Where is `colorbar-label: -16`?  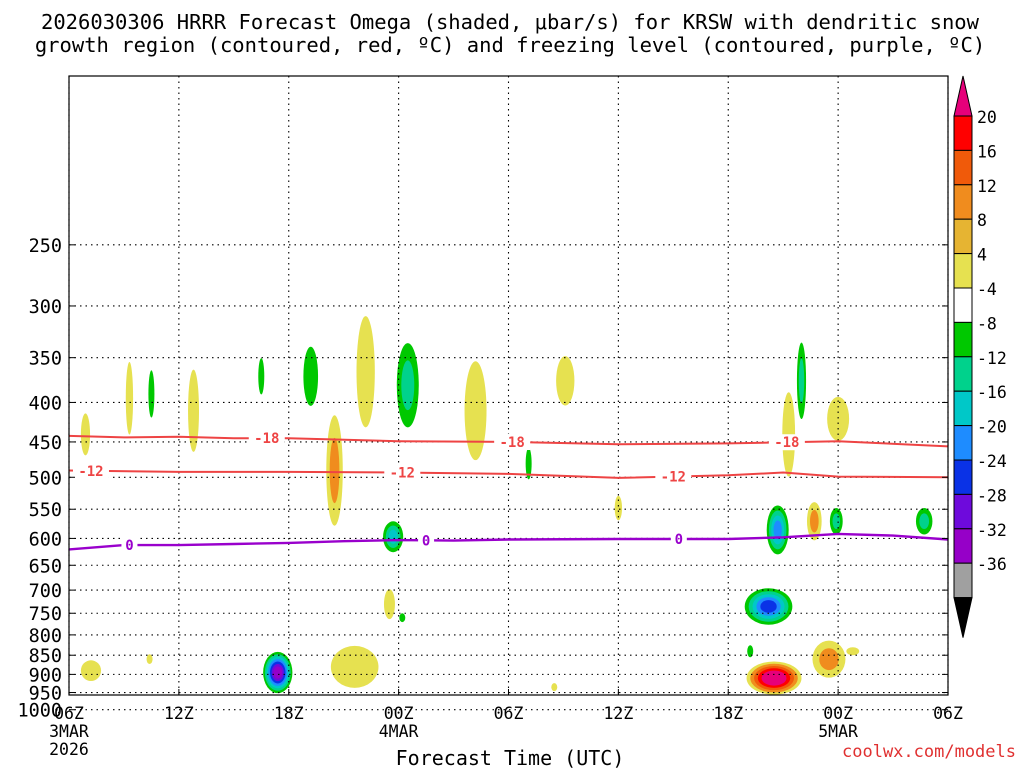
colorbar-label: -16 is located at coordinates (992, 392).